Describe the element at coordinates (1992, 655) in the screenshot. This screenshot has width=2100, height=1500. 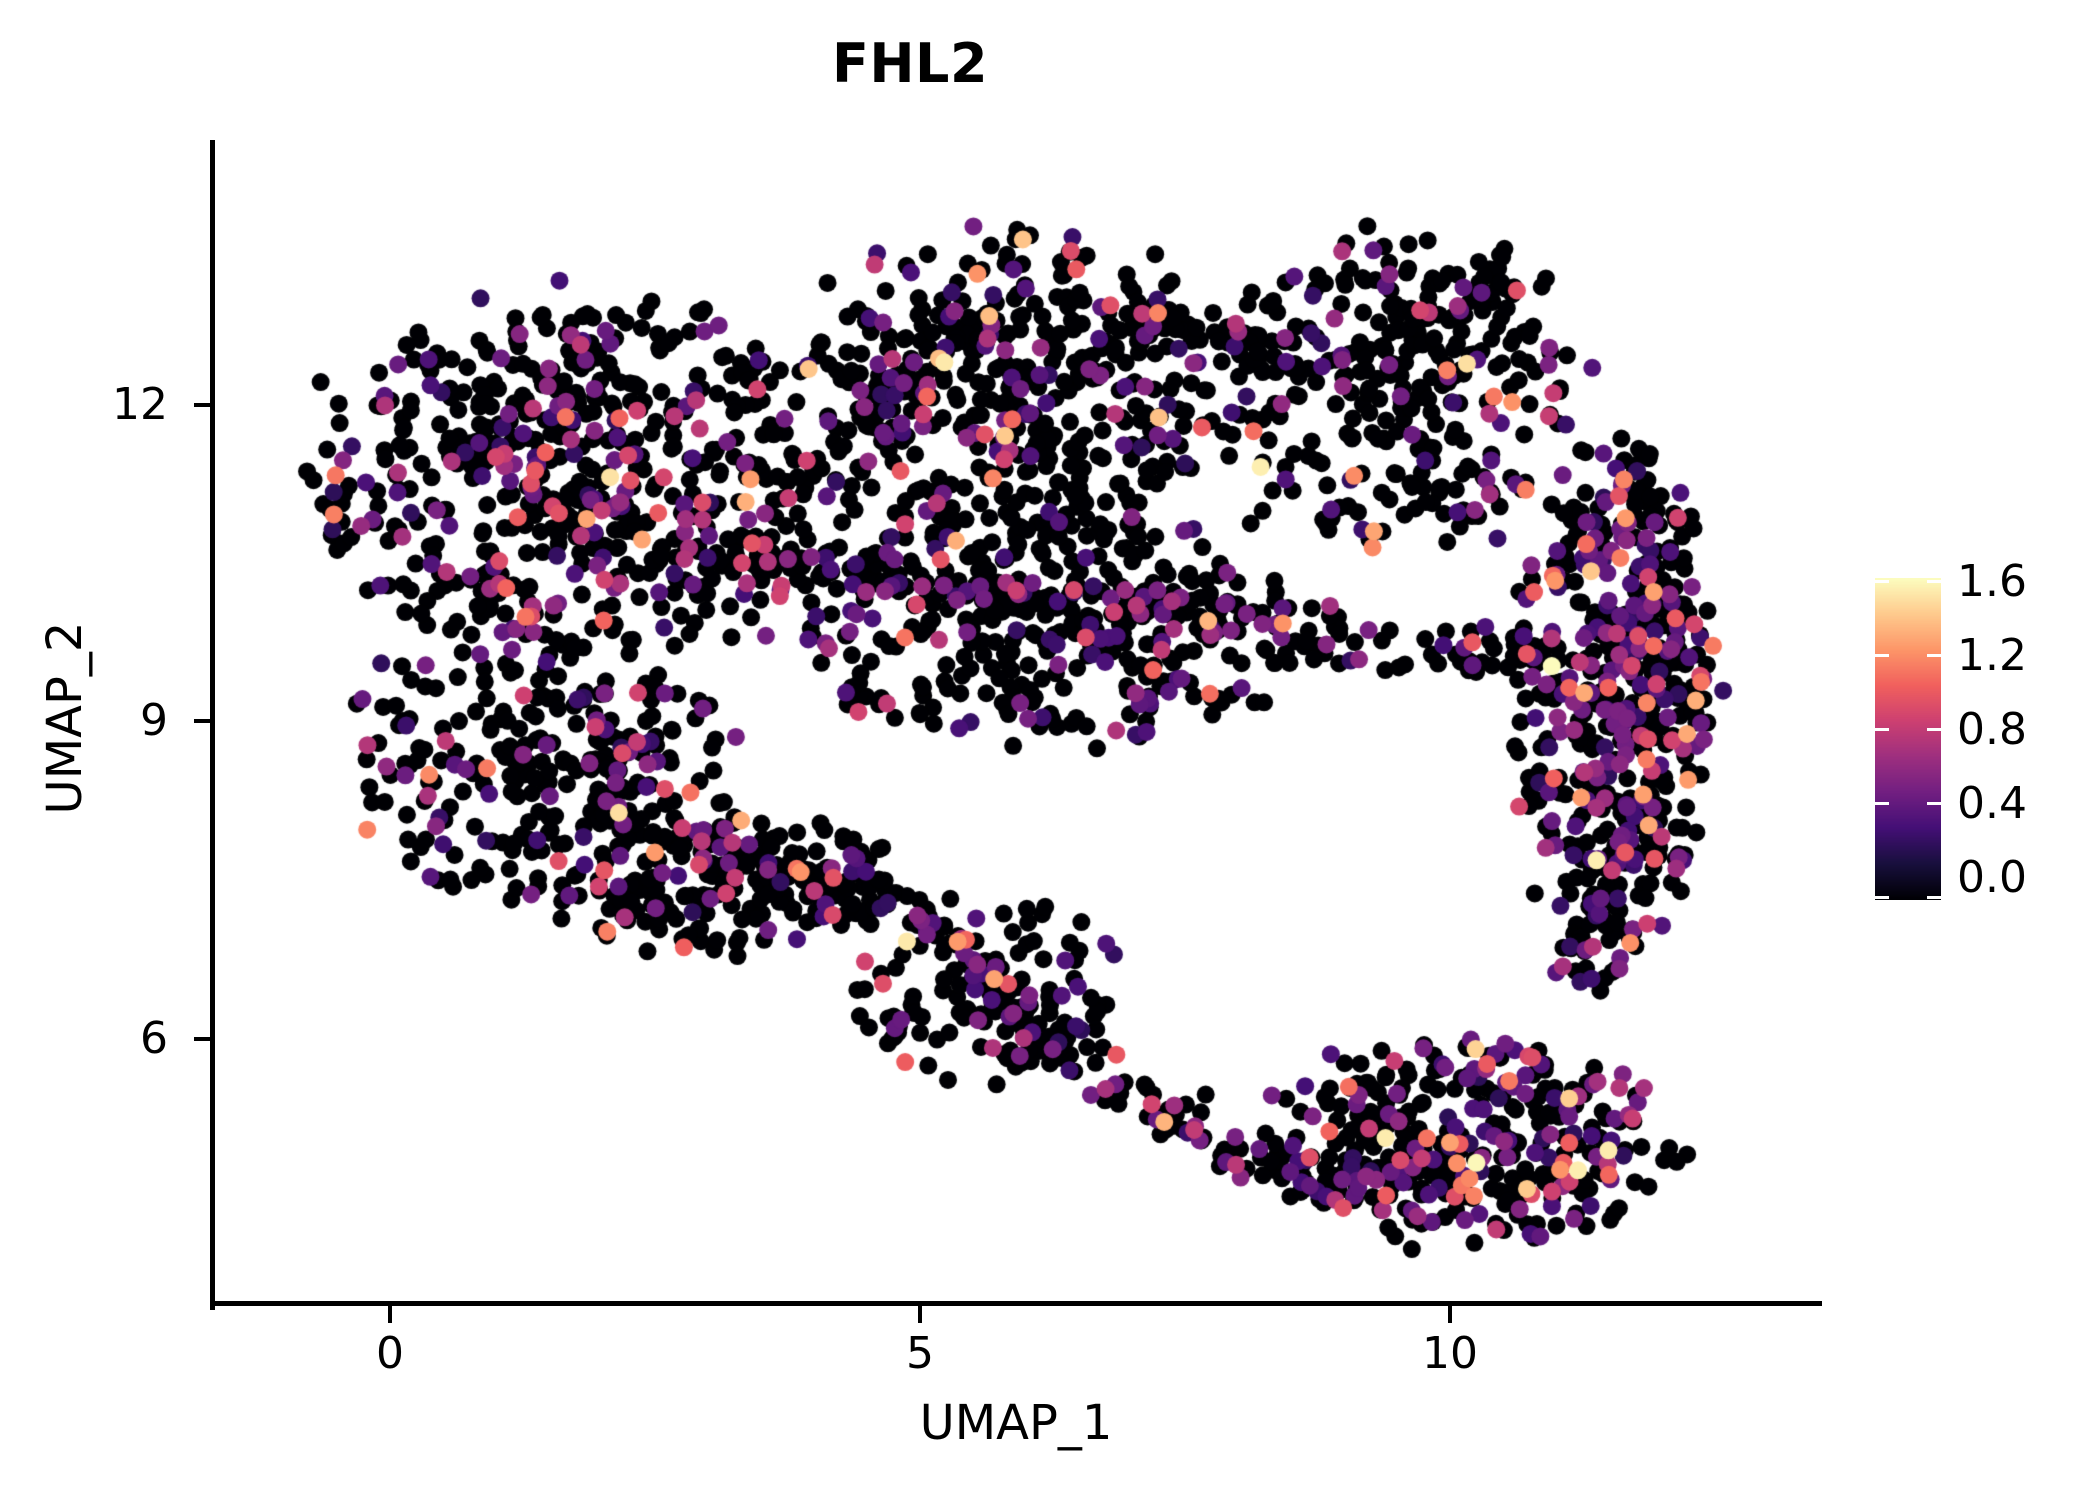
I see `colorbar-label-1-2: 1.2` at that location.